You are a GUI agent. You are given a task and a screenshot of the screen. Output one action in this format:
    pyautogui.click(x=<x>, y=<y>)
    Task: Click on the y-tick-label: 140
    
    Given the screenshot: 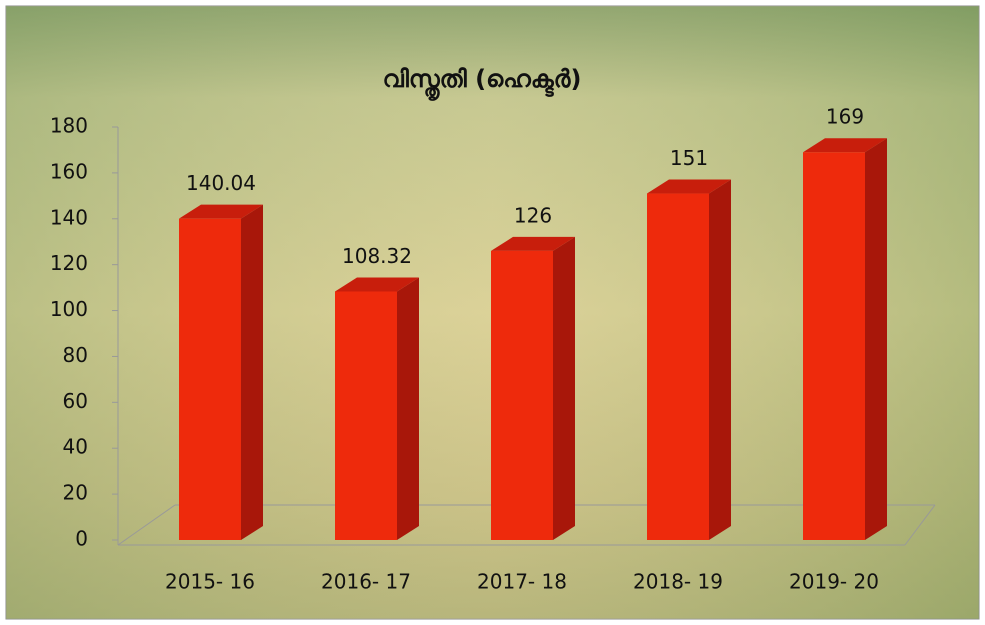 What is the action you would take?
    pyautogui.click(x=69, y=217)
    